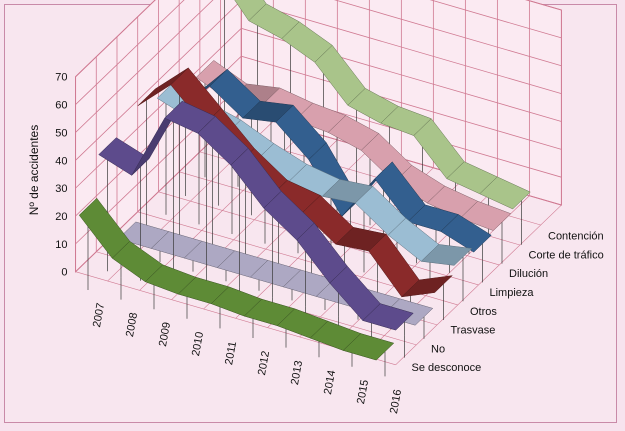 The image size is (625, 431). What do you see at coordinates (330, 382) in the screenshot?
I see `x-tick-label: 2014` at bounding box center [330, 382].